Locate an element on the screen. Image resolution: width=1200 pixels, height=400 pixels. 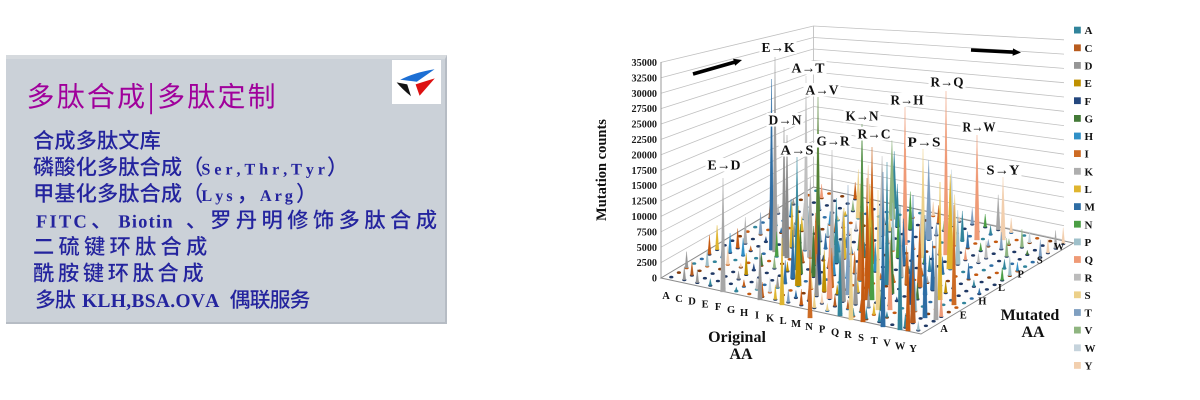
svg-text: 17500 is located at coordinates (644, 171).